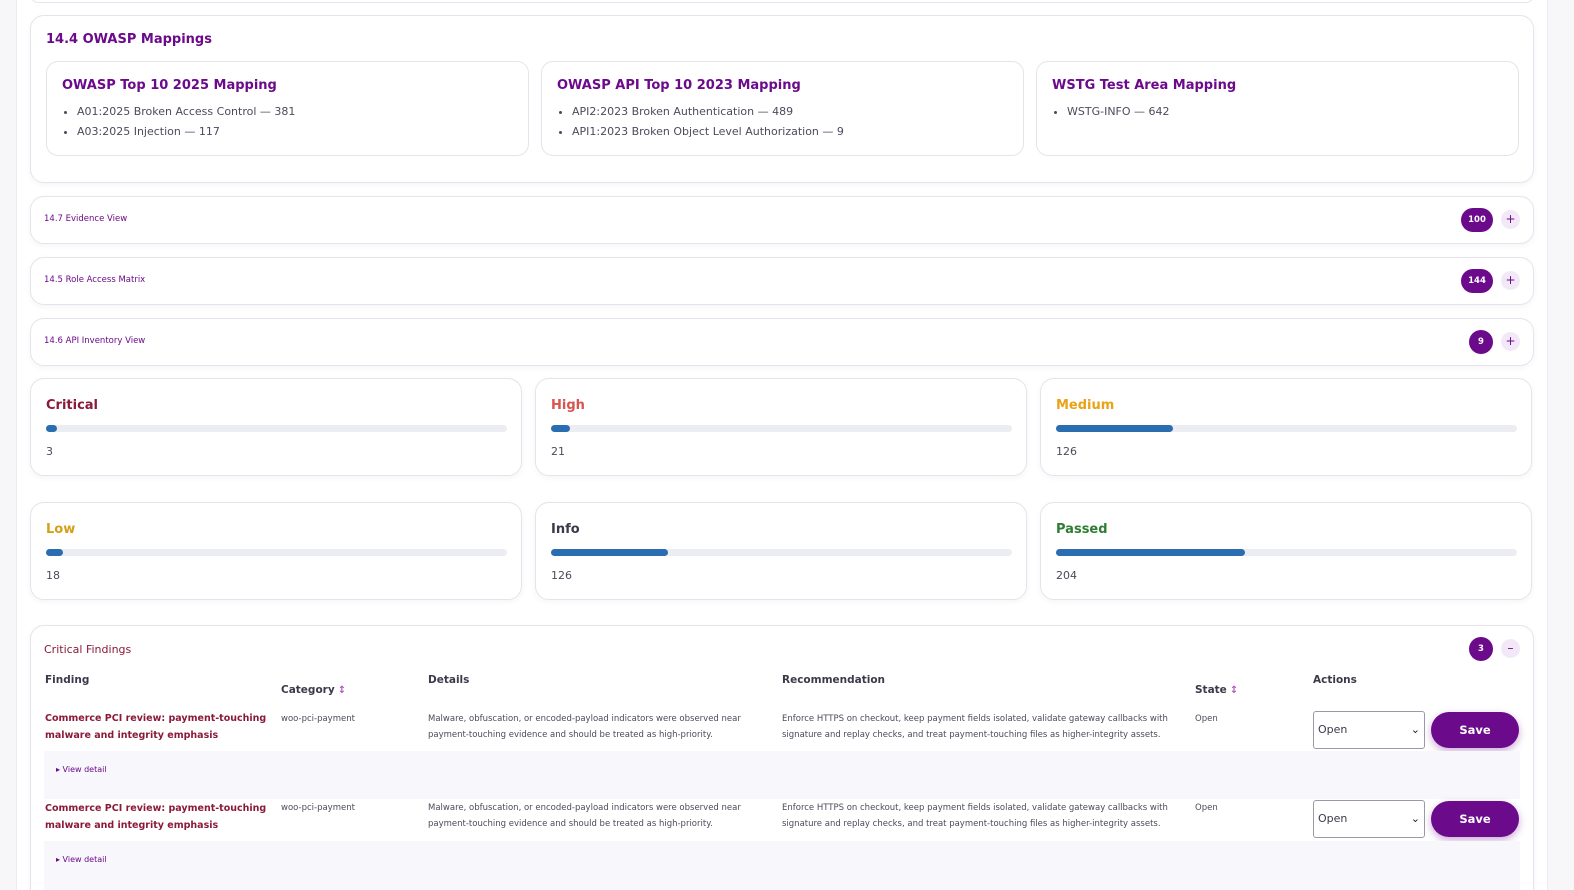  I want to click on mapping-group-title: WSTG Test Area Mapping, so click(1144, 85).